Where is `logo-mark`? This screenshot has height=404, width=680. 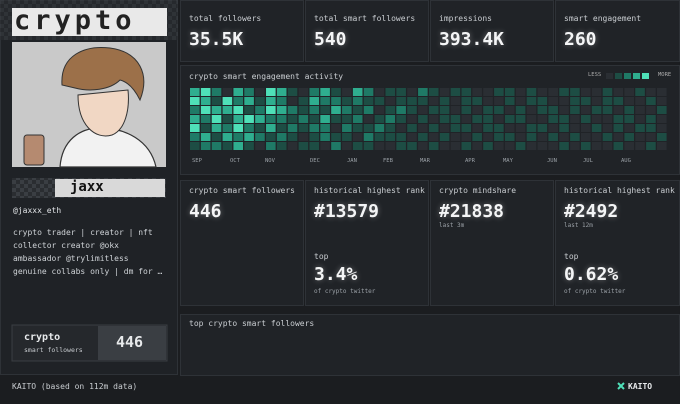
logo-mark is located at coordinates (621, 386).